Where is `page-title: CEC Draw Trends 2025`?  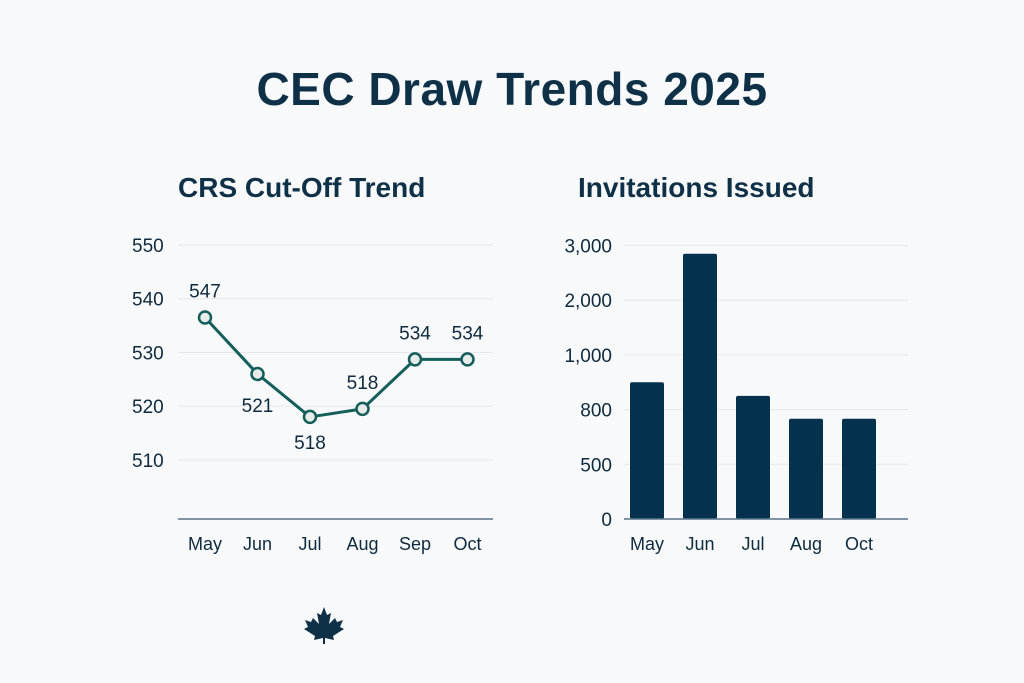 page-title: CEC Draw Trends 2025 is located at coordinates (512, 89).